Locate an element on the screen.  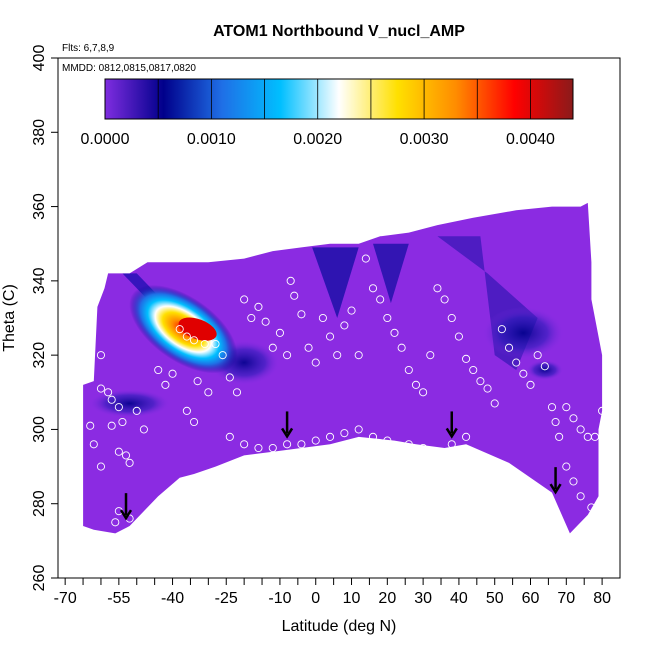
y-tick-label: 280 is located at coordinates (39, 503).